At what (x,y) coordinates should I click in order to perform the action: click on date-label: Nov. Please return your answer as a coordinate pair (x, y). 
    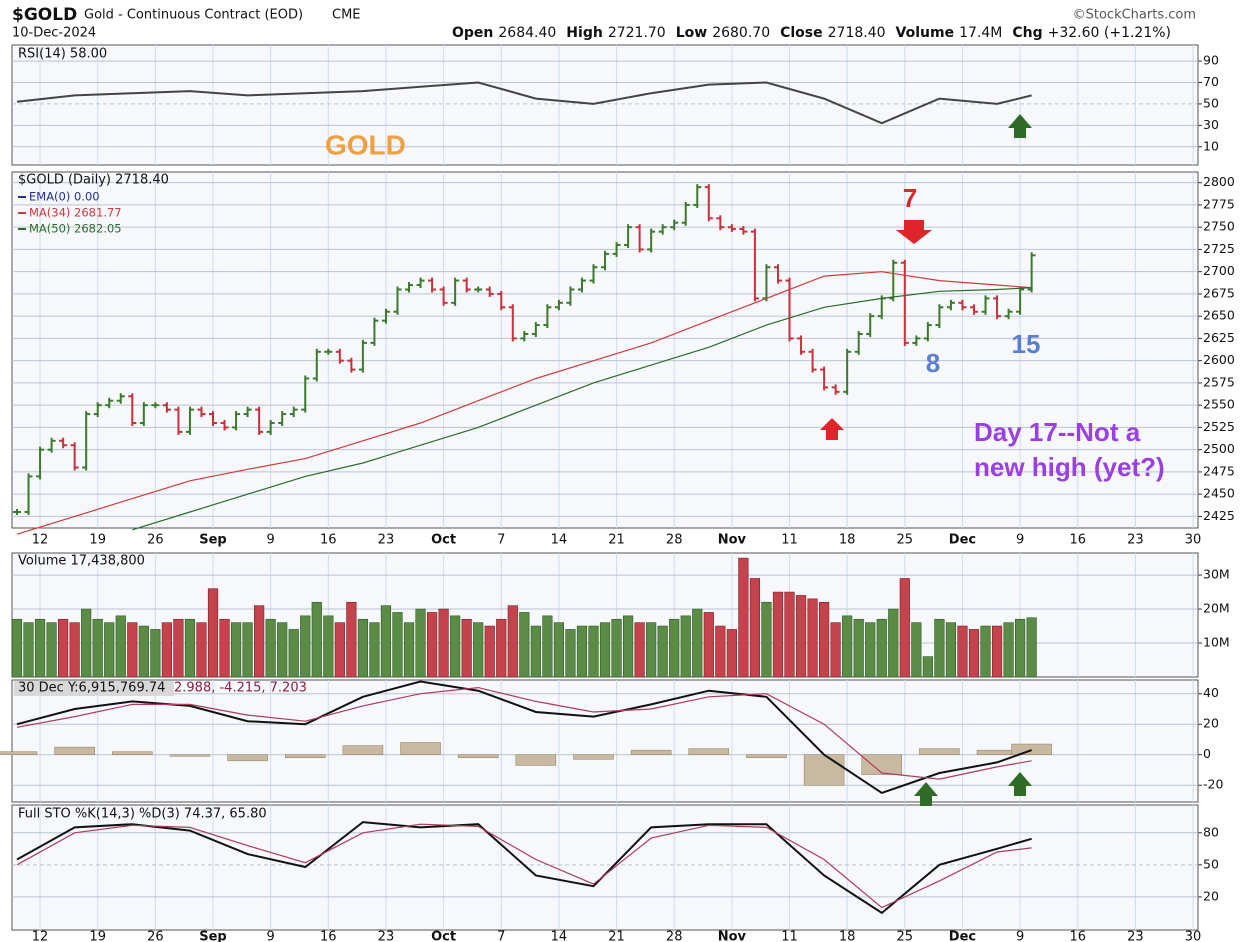
    Looking at the image, I should click on (732, 936).